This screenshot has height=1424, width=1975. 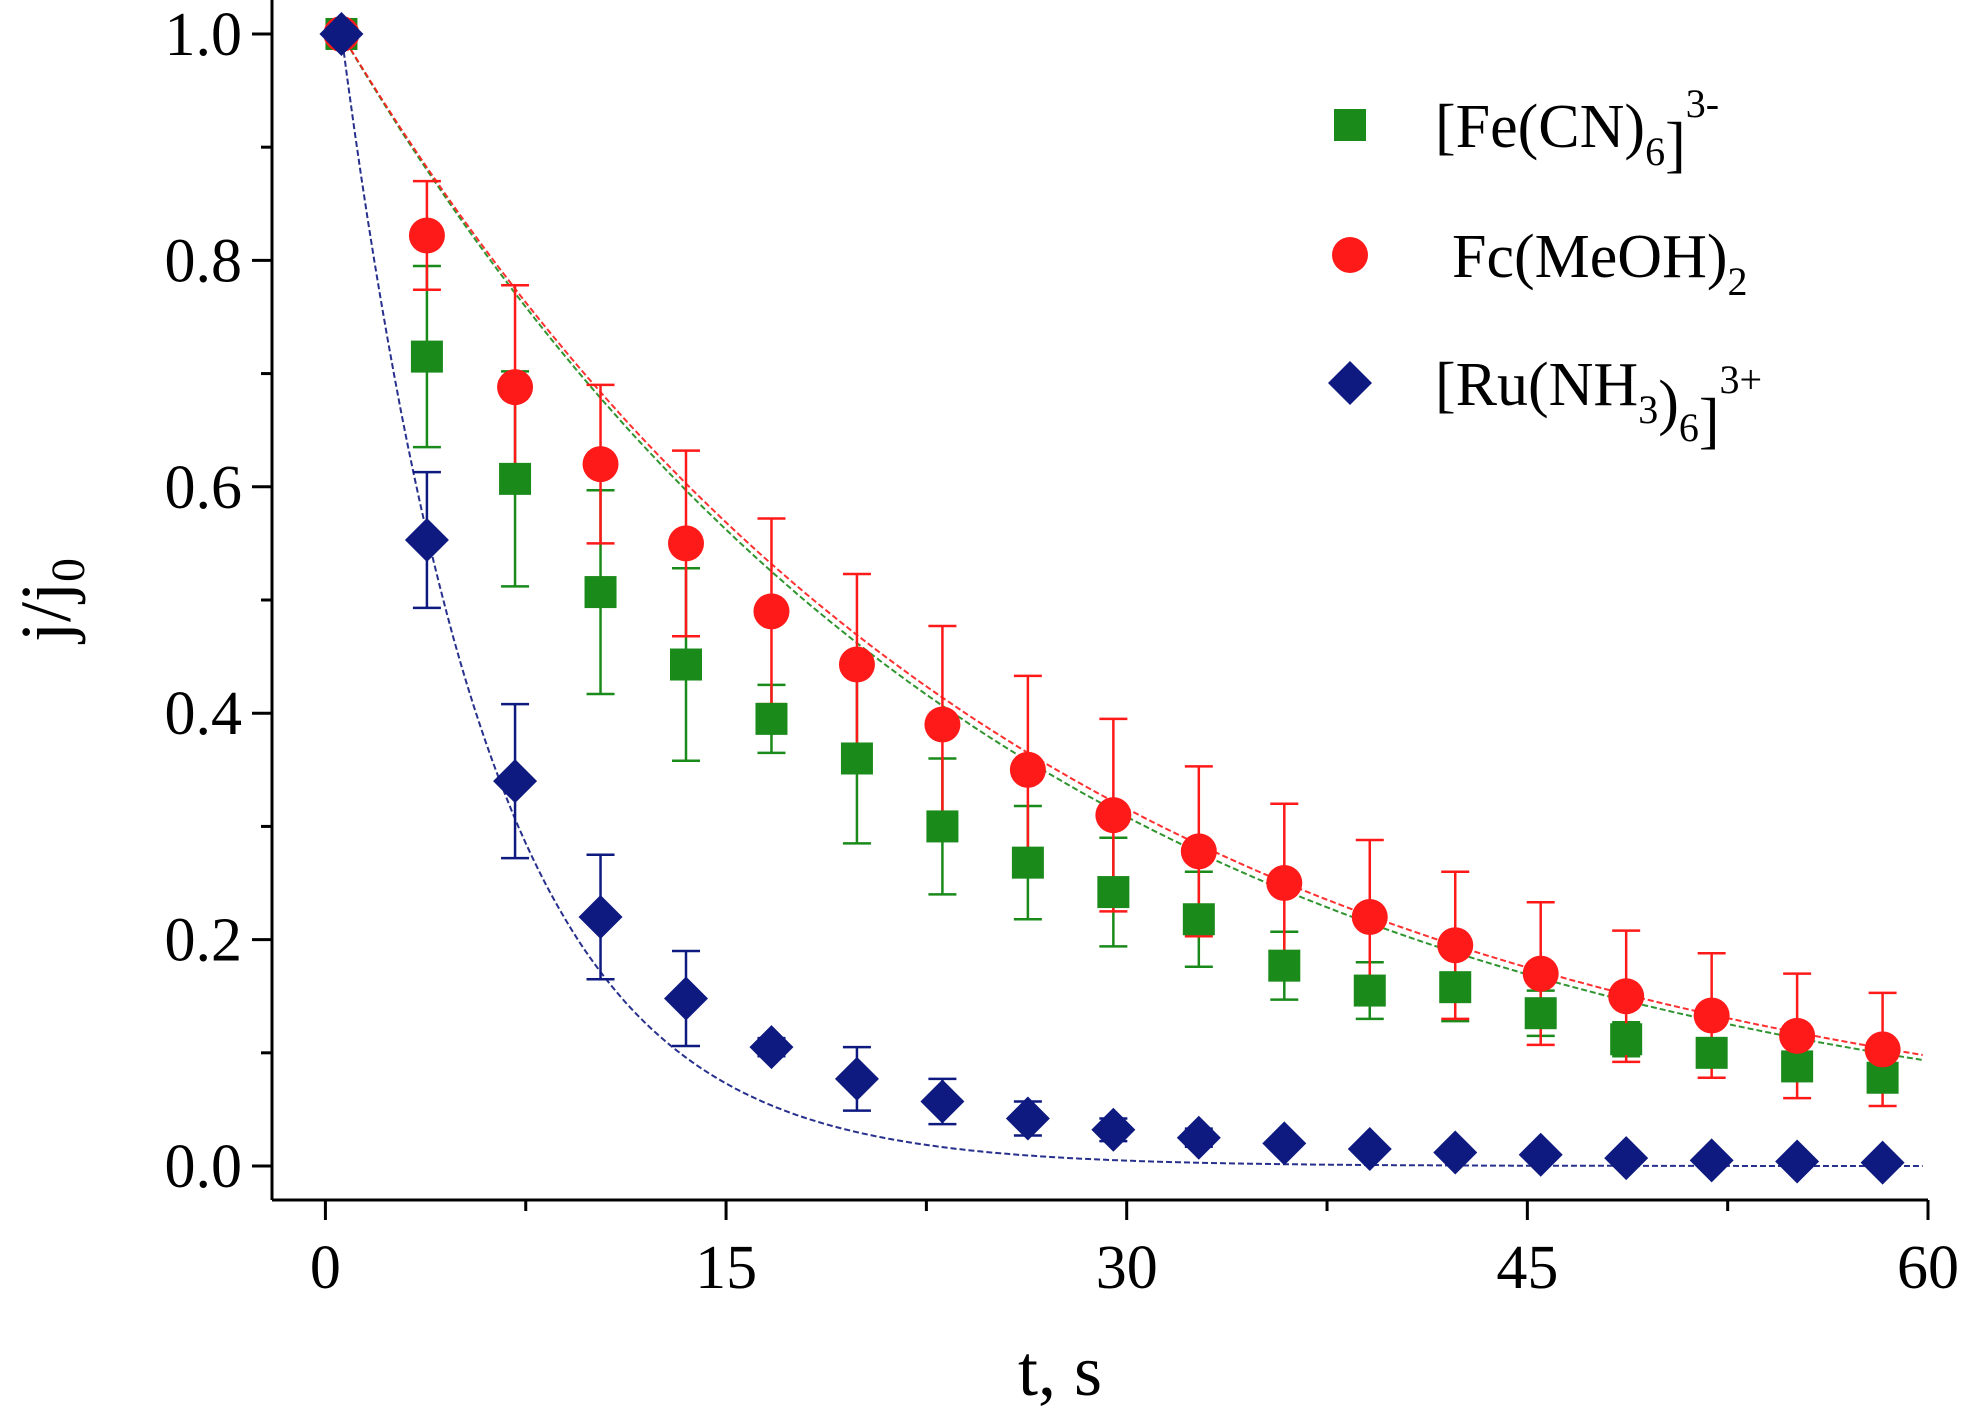 What do you see at coordinates (204, 261) in the screenshot?
I see `y-tick-label: 0.8` at bounding box center [204, 261].